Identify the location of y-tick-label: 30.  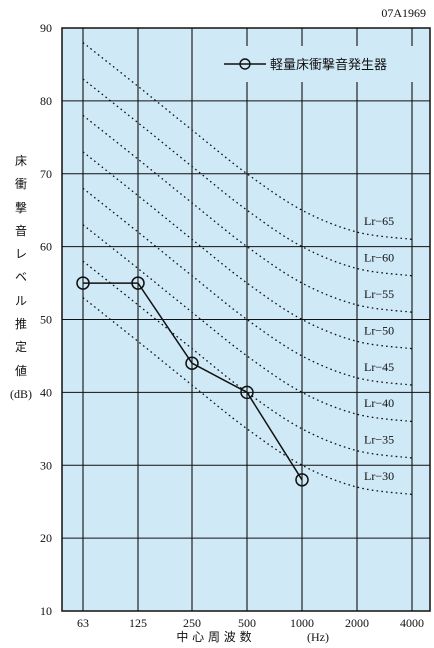
(46, 465).